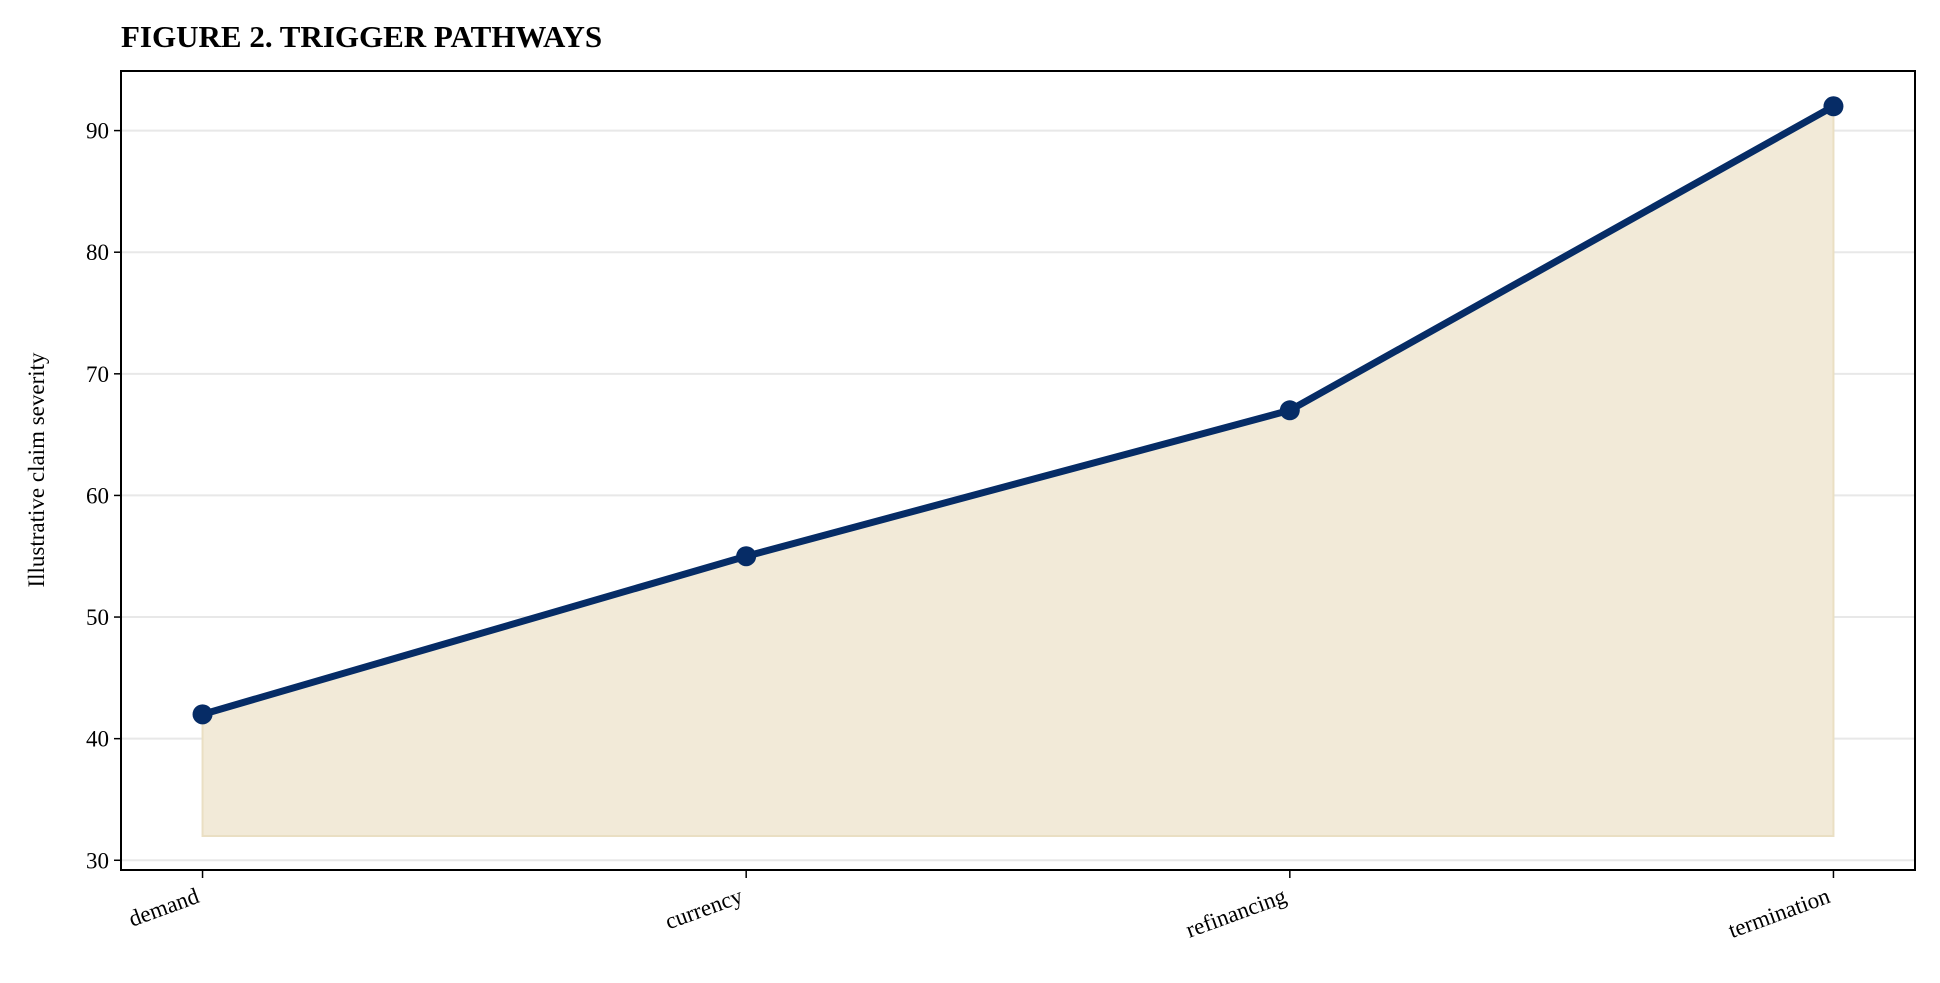 The width and height of the screenshot is (1940, 983). What do you see at coordinates (97, 495) in the screenshot?
I see `y-tick-label: 60` at bounding box center [97, 495].